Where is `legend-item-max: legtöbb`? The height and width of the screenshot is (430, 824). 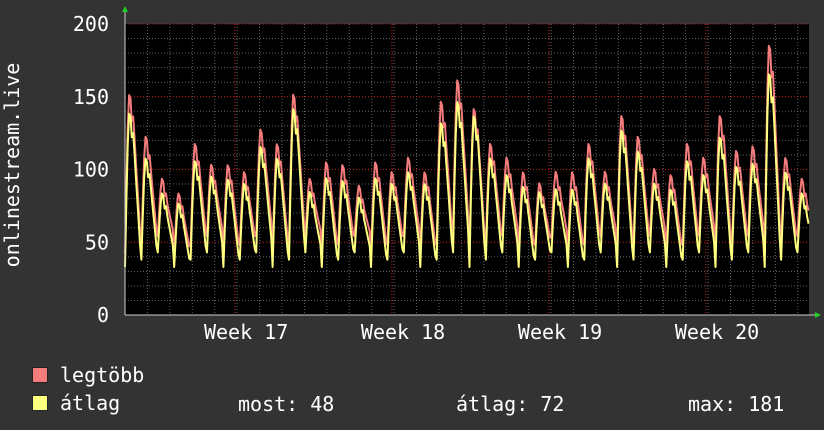 legend-item-max: legtöbb is located at coordinates (88, 375).